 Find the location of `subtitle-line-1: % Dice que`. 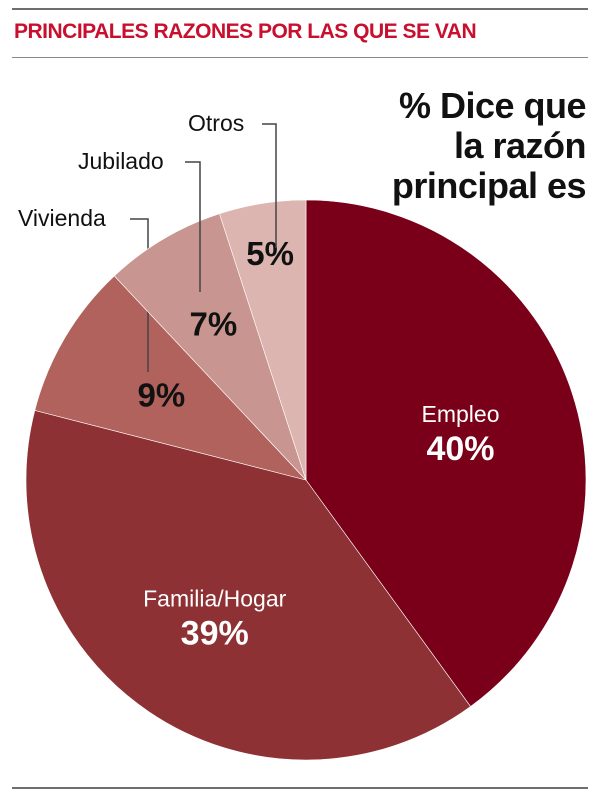

subtitle-line-1: % Dice que is located at coordinates (492, 105).